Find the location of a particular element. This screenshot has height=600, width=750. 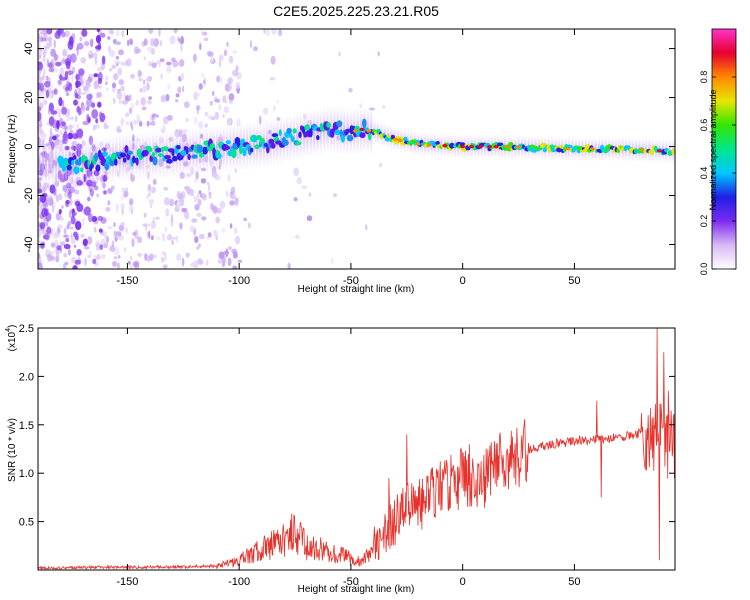

spectrogram-y-axis-label: Frequency (Hz) is located at coordinates (12, 149).